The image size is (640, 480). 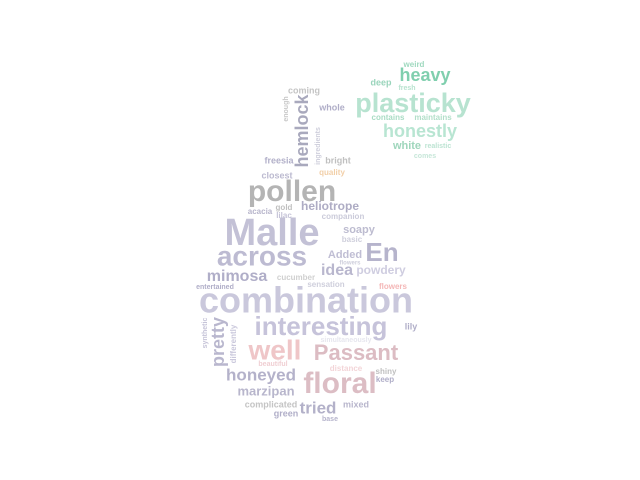 What do you see at coordinates (381, 252) in the screenshot?
I see `word-en: En` at bounding box center [381, 252].